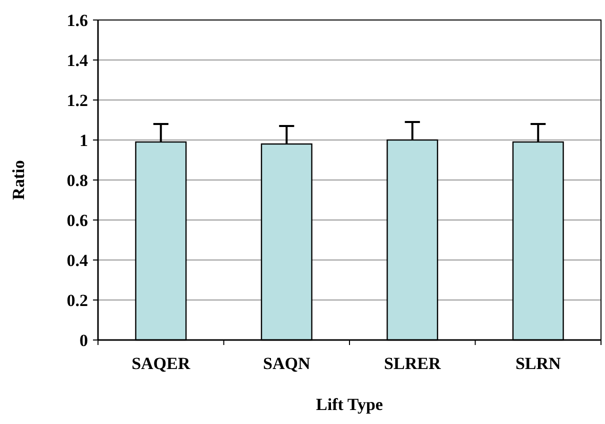 This screenshot has height=424, width=605. What do you see at coordinates (77, 100) in the screenshot?
I see `y-tick-label: 1.2` at bounding box center [77, 100].